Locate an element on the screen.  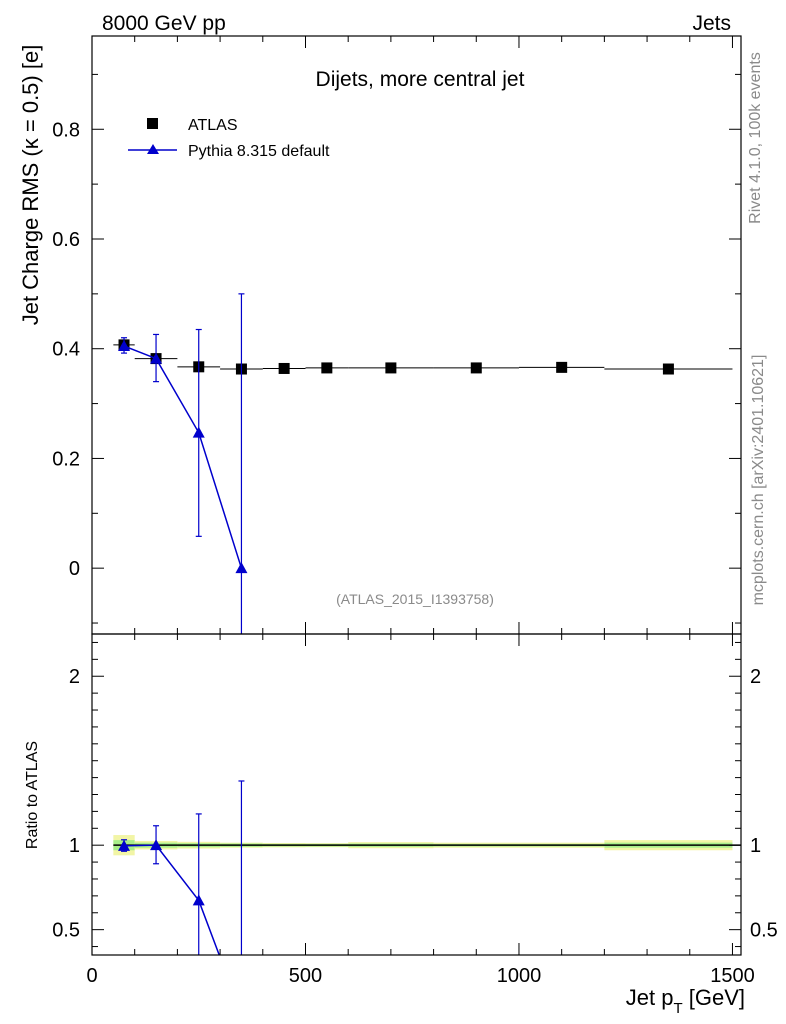
source-label: mcplots.cern.ch [arXiv:2401.10621] is located at coordinates (758, 480).